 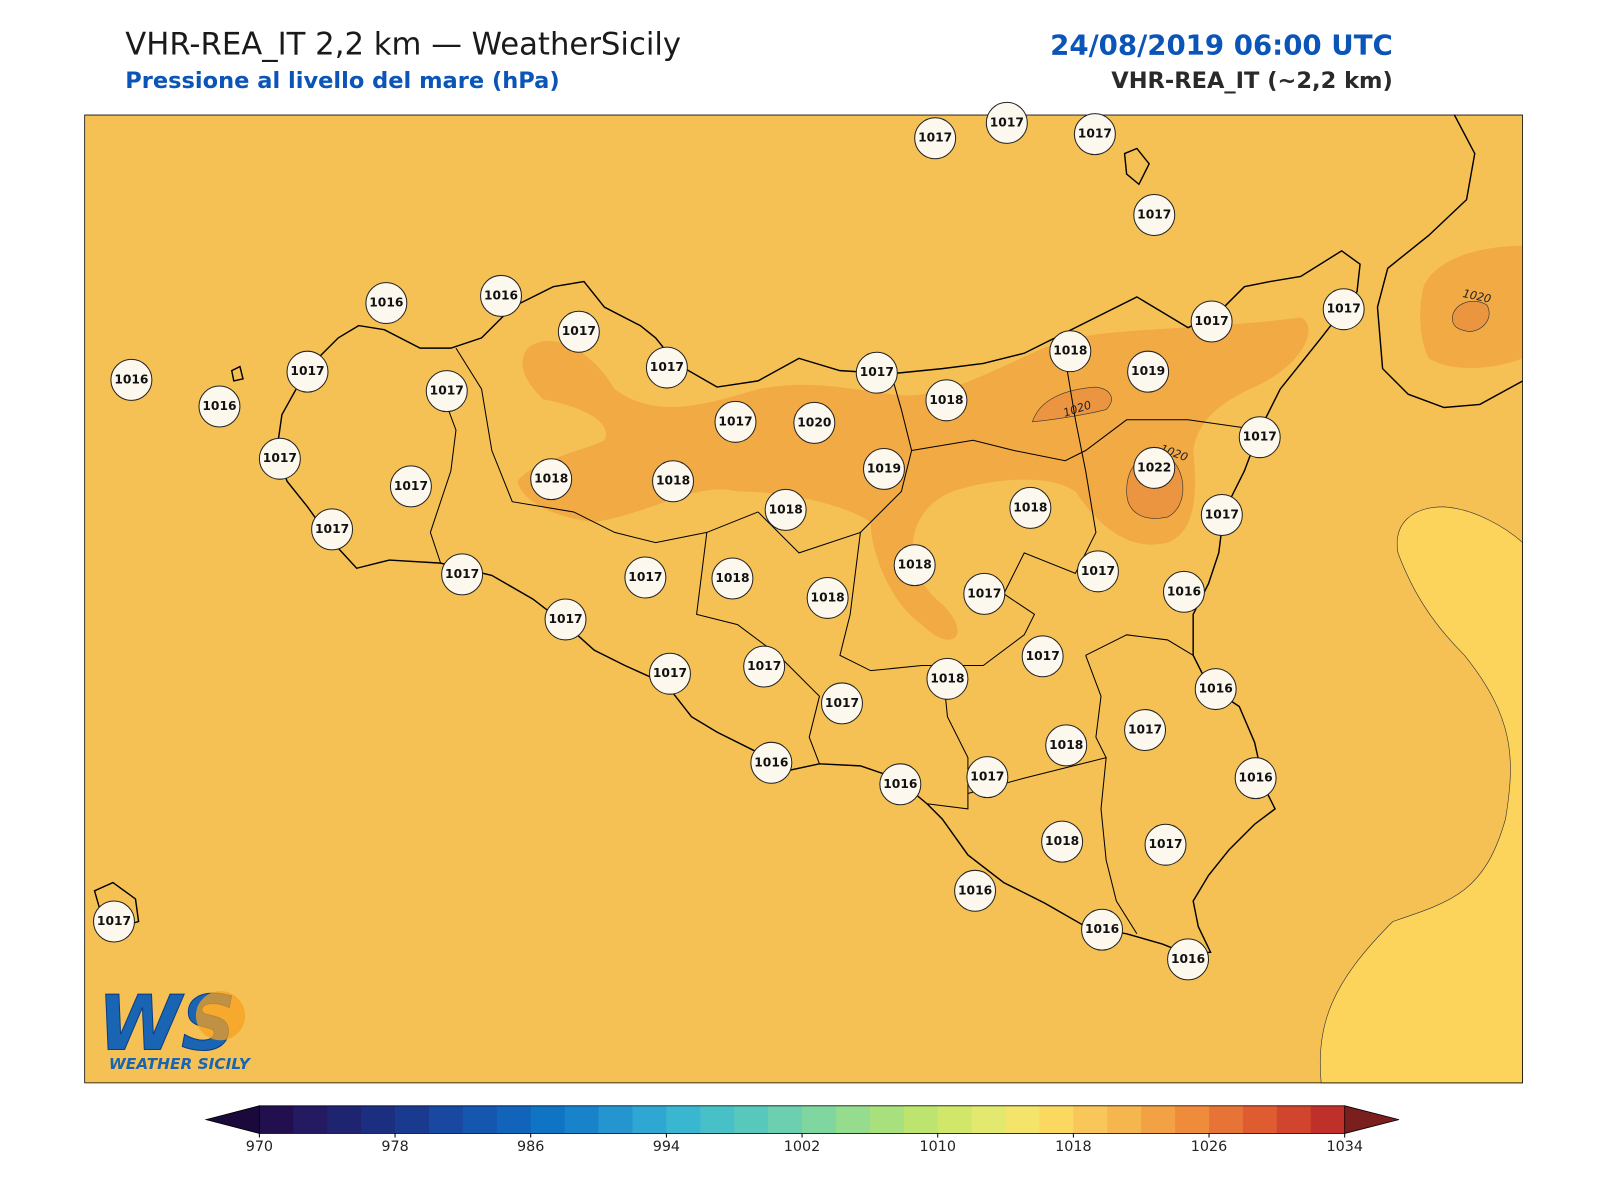 I want to click on station-value: 1020, so click(x=814, y=422).